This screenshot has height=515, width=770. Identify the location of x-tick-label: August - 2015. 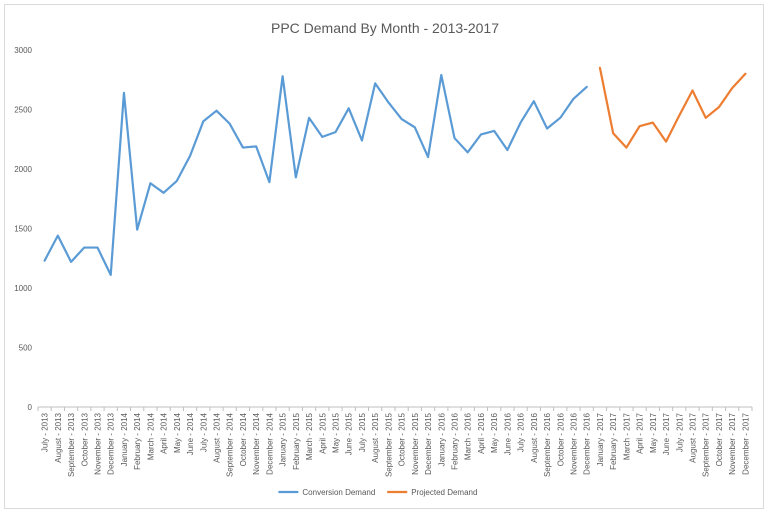
(375, 437).